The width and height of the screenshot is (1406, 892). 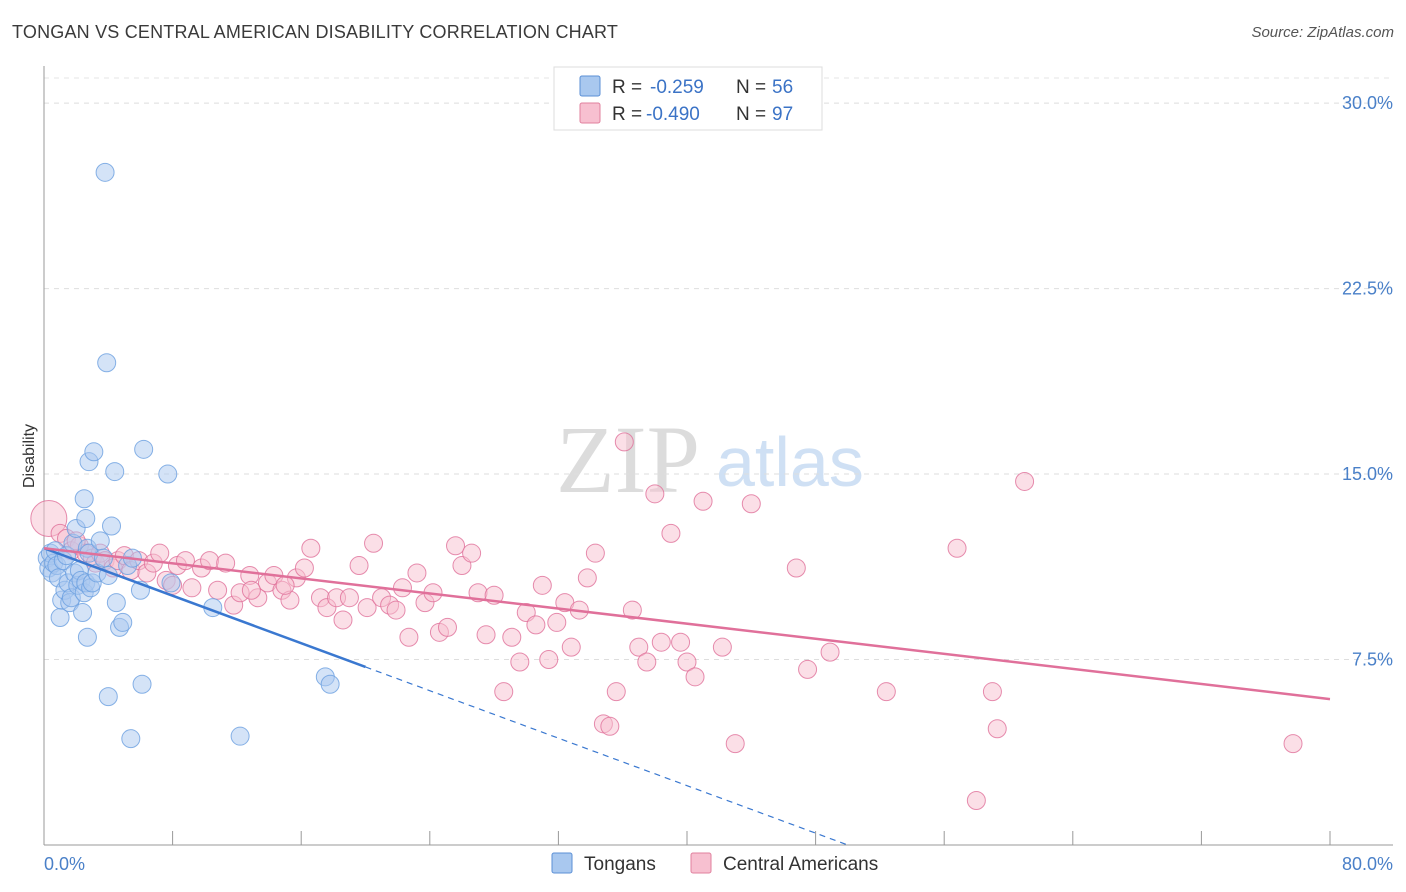 I want to click on legend-n-label-tongans: N =, so click(x=751, y=87).